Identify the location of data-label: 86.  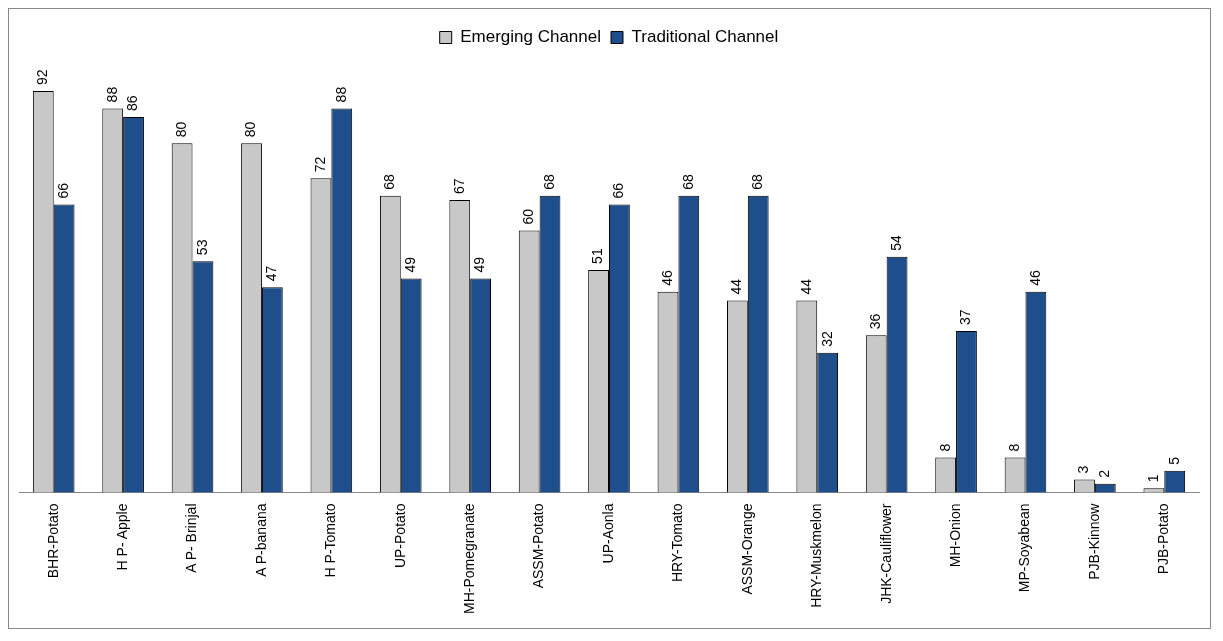
(132, 103).